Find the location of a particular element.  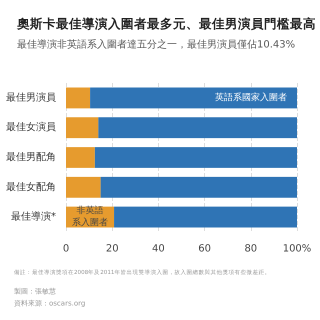

x-tick-label: 80 is located at coordinates (251, 249).